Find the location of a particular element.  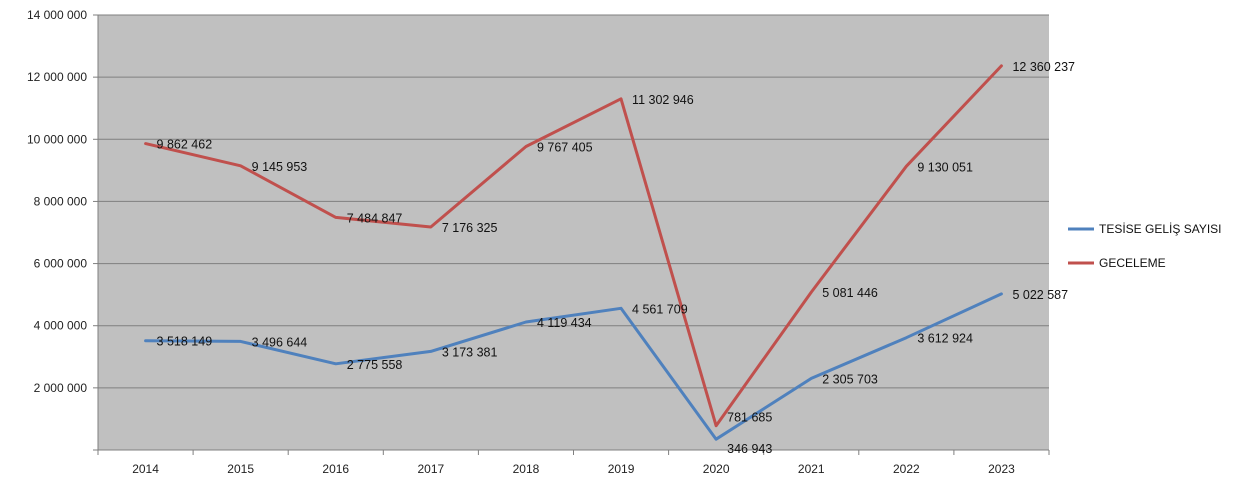

data-label-1-2015: 9 145 953 is located at coordinates (280, 167).